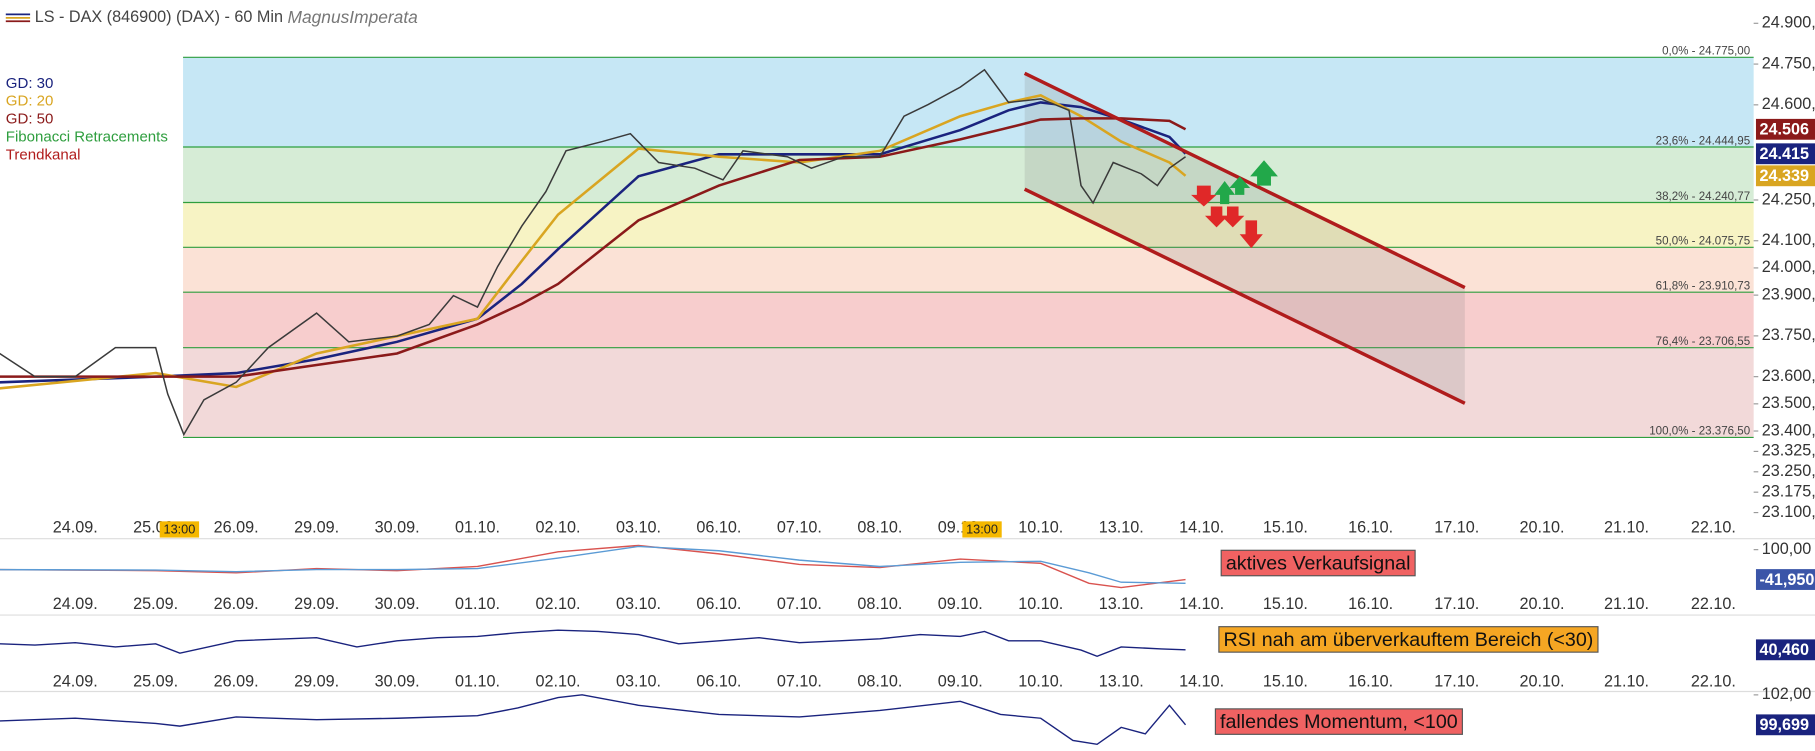  What do you see at coordinates (1788, 104) in the screenshot?
I see `y-tick-label: 24.600,` at bounding box center [1788, 104].